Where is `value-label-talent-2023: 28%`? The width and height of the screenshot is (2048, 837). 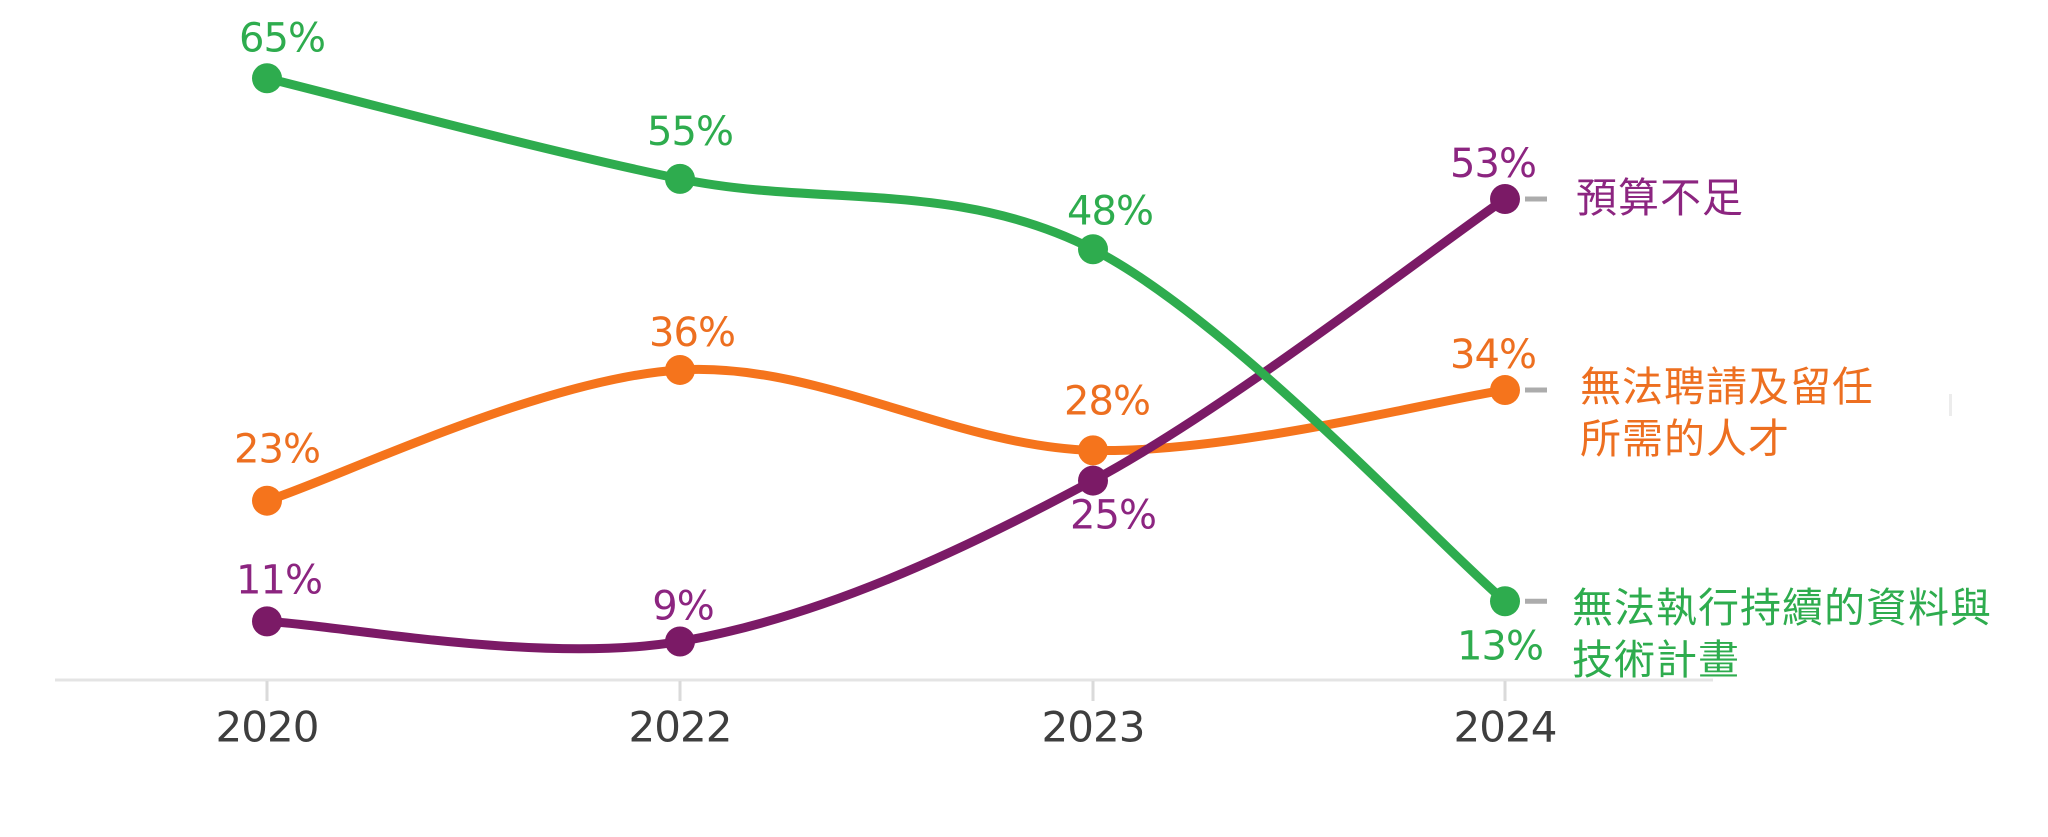
value-label-talent-2023: 28% is located at coordinates (1107, 401).